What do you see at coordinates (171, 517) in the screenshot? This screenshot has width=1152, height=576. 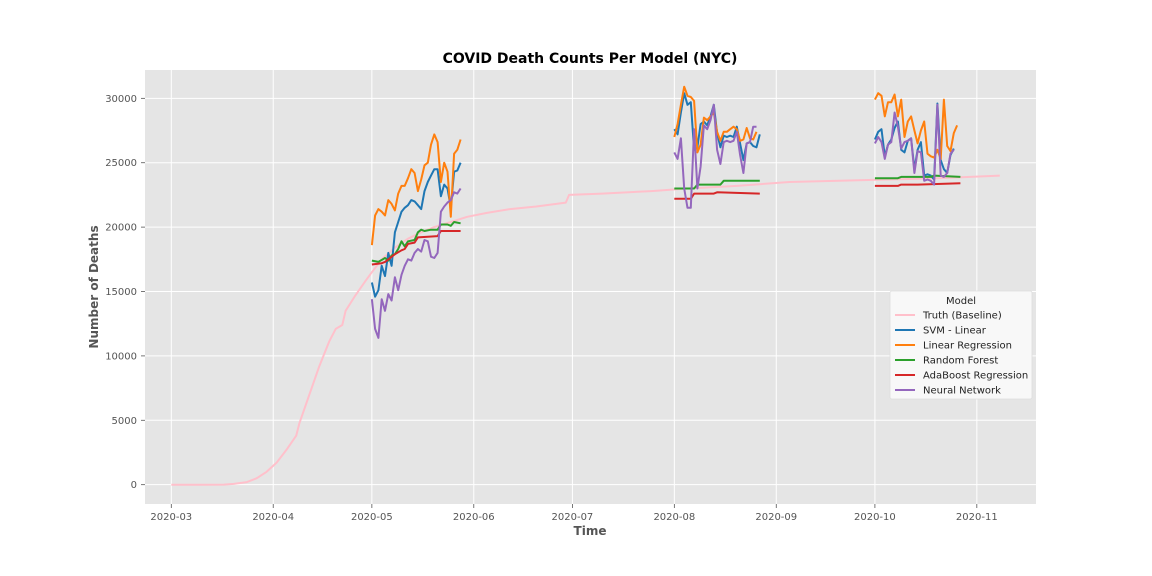 I see `x-tick-label: 2020-03` at bounding box center [171, 517].